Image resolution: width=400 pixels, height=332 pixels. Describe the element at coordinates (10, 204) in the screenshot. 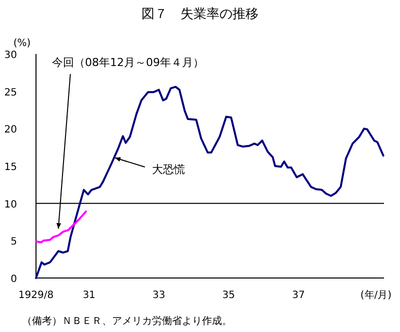

I see `y-tick-label: 10` at that location.